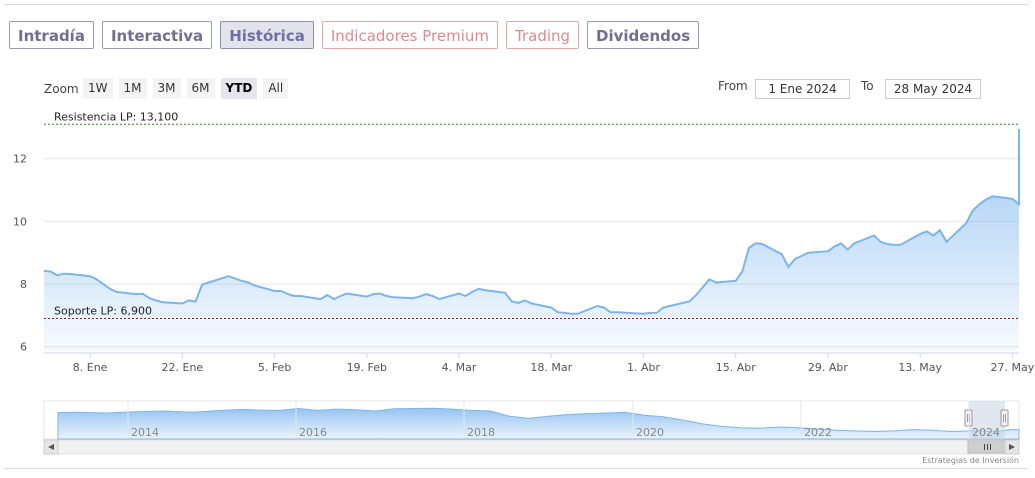  Describe the element at coordinates (20, 159) in the screenshot. I see `y-tick-label: 12` at that location.